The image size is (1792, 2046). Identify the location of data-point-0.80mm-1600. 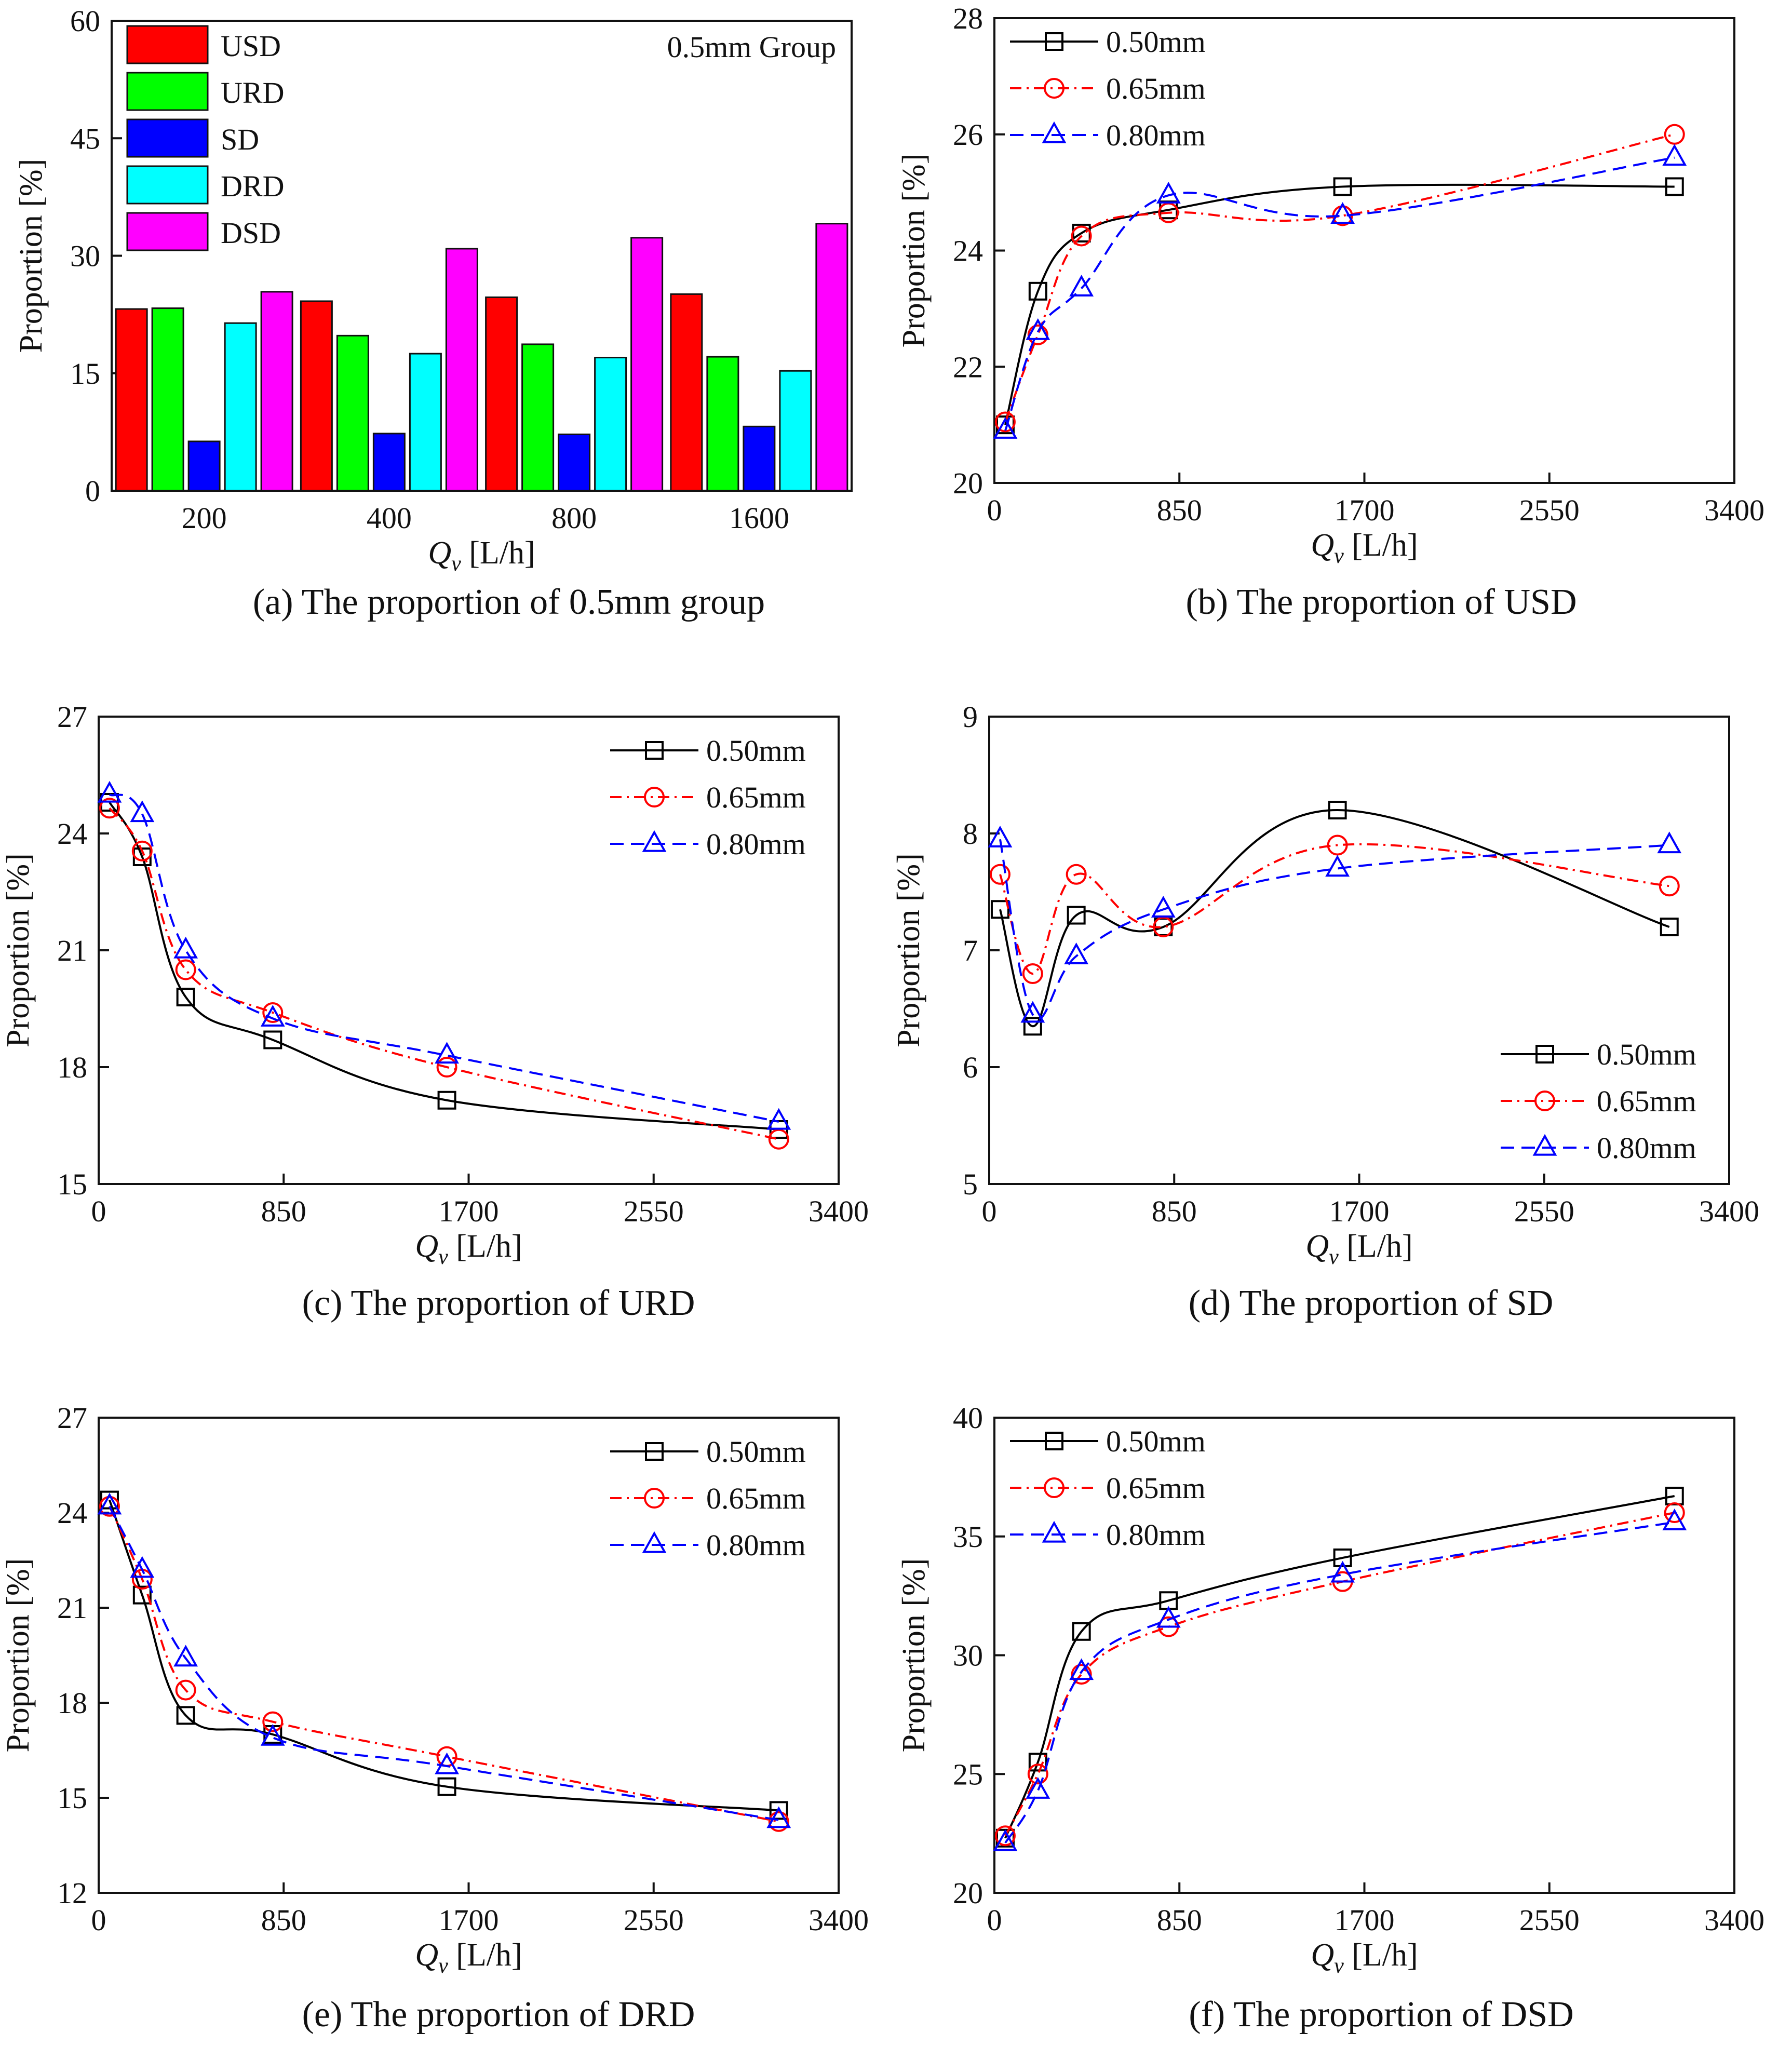
(447, 1763).